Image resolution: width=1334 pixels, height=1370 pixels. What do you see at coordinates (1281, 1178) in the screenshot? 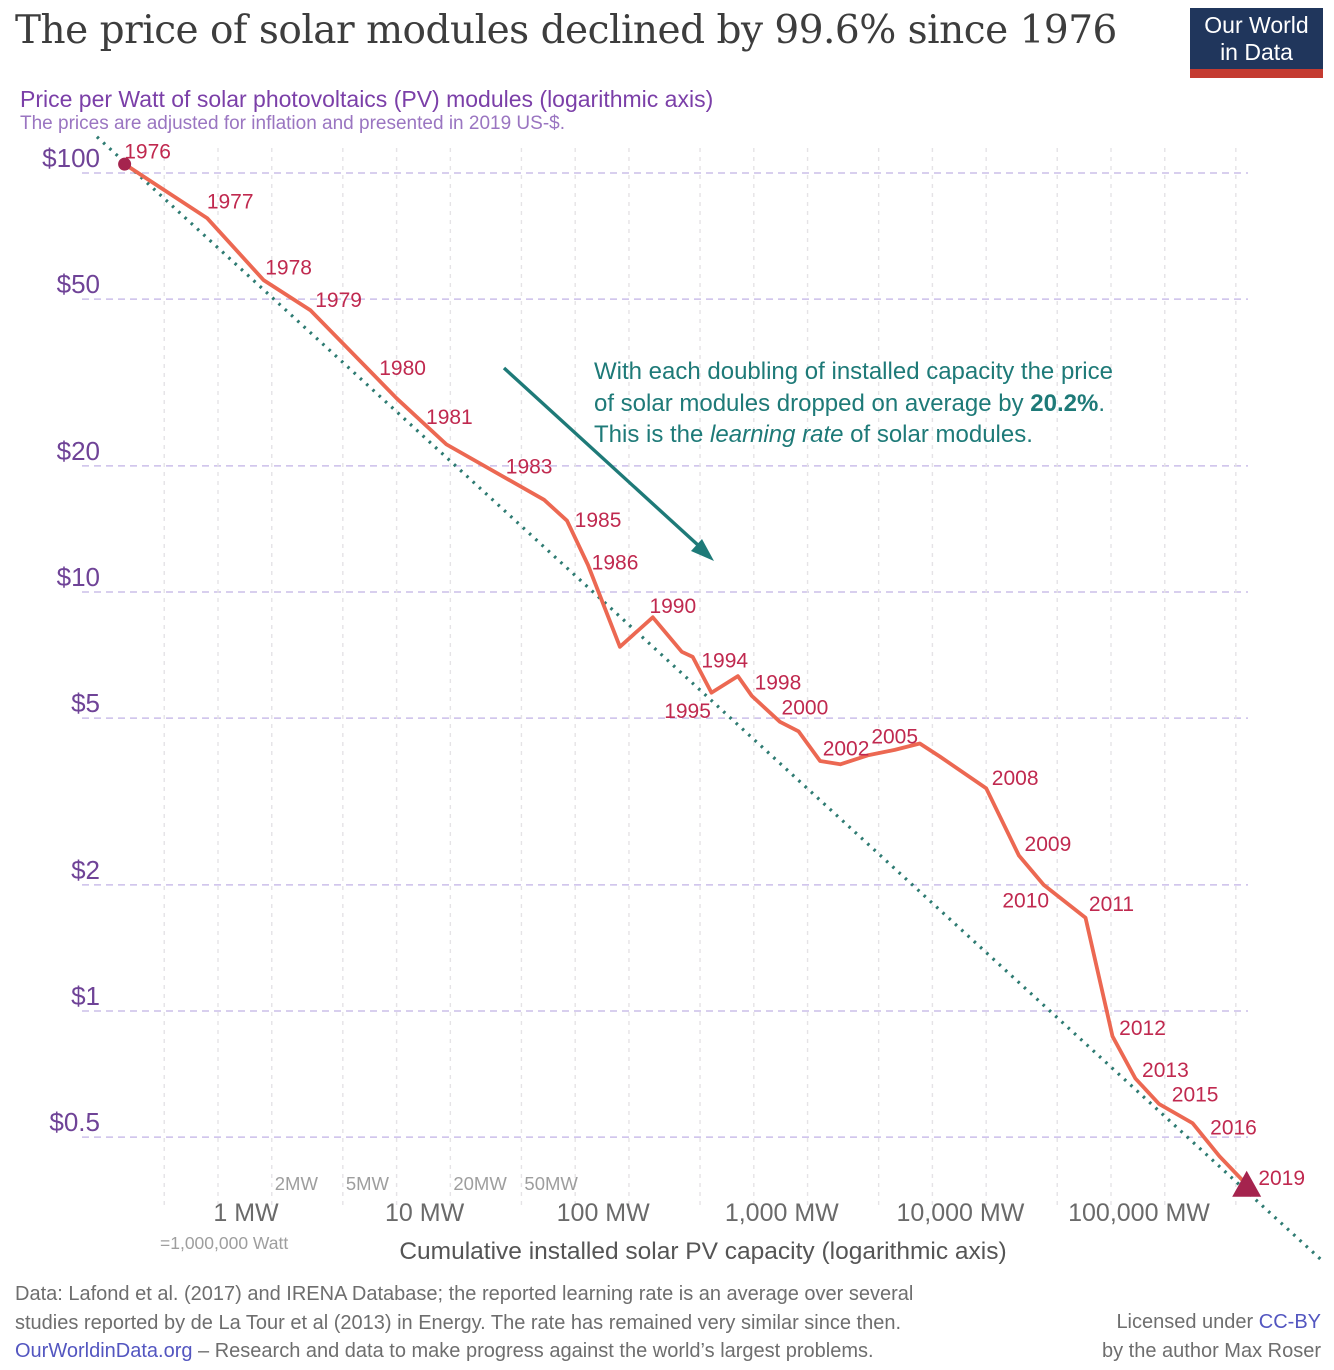
I see `year-label-2019: 2019` at bounding box center [1281, 1178].